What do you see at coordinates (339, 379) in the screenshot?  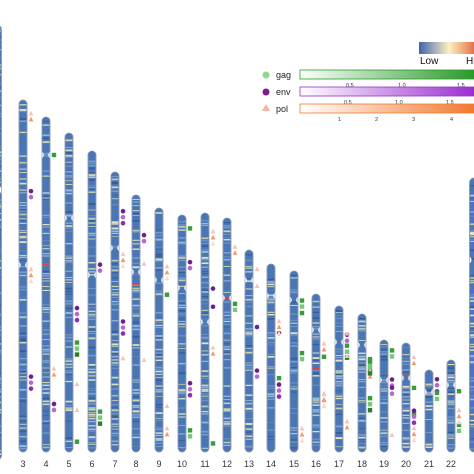 I see `chromosome-outline` at bounding box center [339, 379].